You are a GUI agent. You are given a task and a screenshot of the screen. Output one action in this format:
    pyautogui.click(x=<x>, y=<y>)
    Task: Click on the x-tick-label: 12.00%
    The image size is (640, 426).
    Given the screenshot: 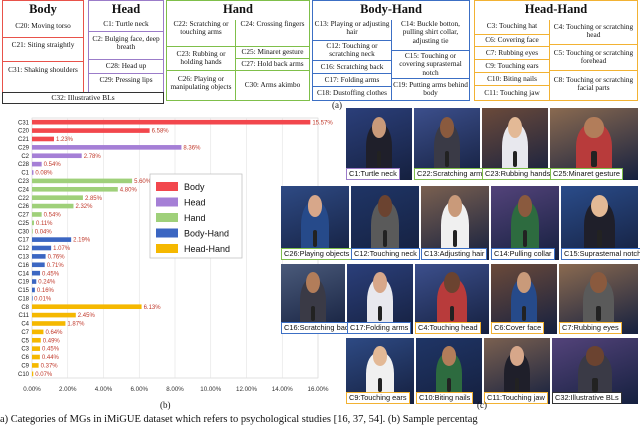 What is the action you would take?
    pyautogui.click(x=246, y=389)
    